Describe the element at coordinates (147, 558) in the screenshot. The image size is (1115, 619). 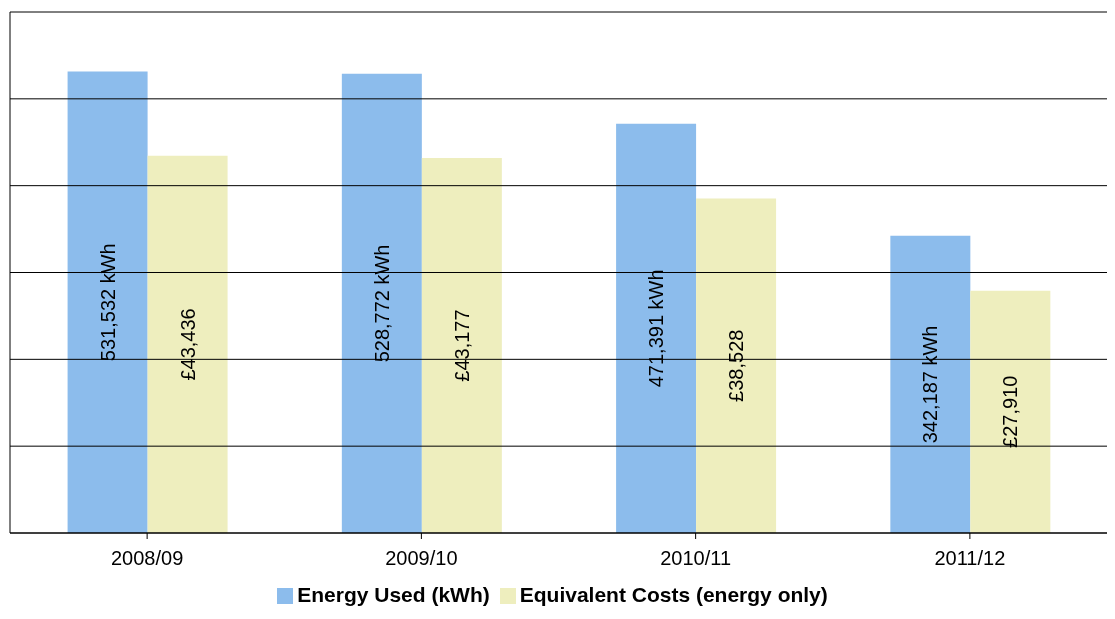
I see `x-tick-label: 2008/09` at that location.